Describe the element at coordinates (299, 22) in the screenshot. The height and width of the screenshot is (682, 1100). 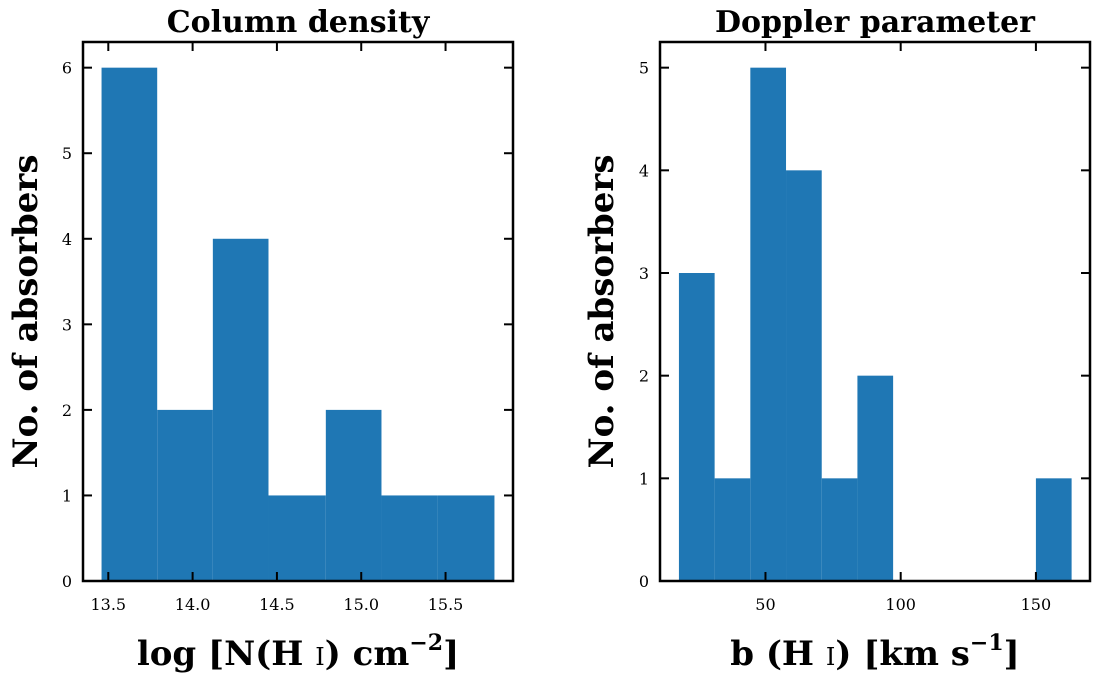
I see `chart-title: Column density` at that location.